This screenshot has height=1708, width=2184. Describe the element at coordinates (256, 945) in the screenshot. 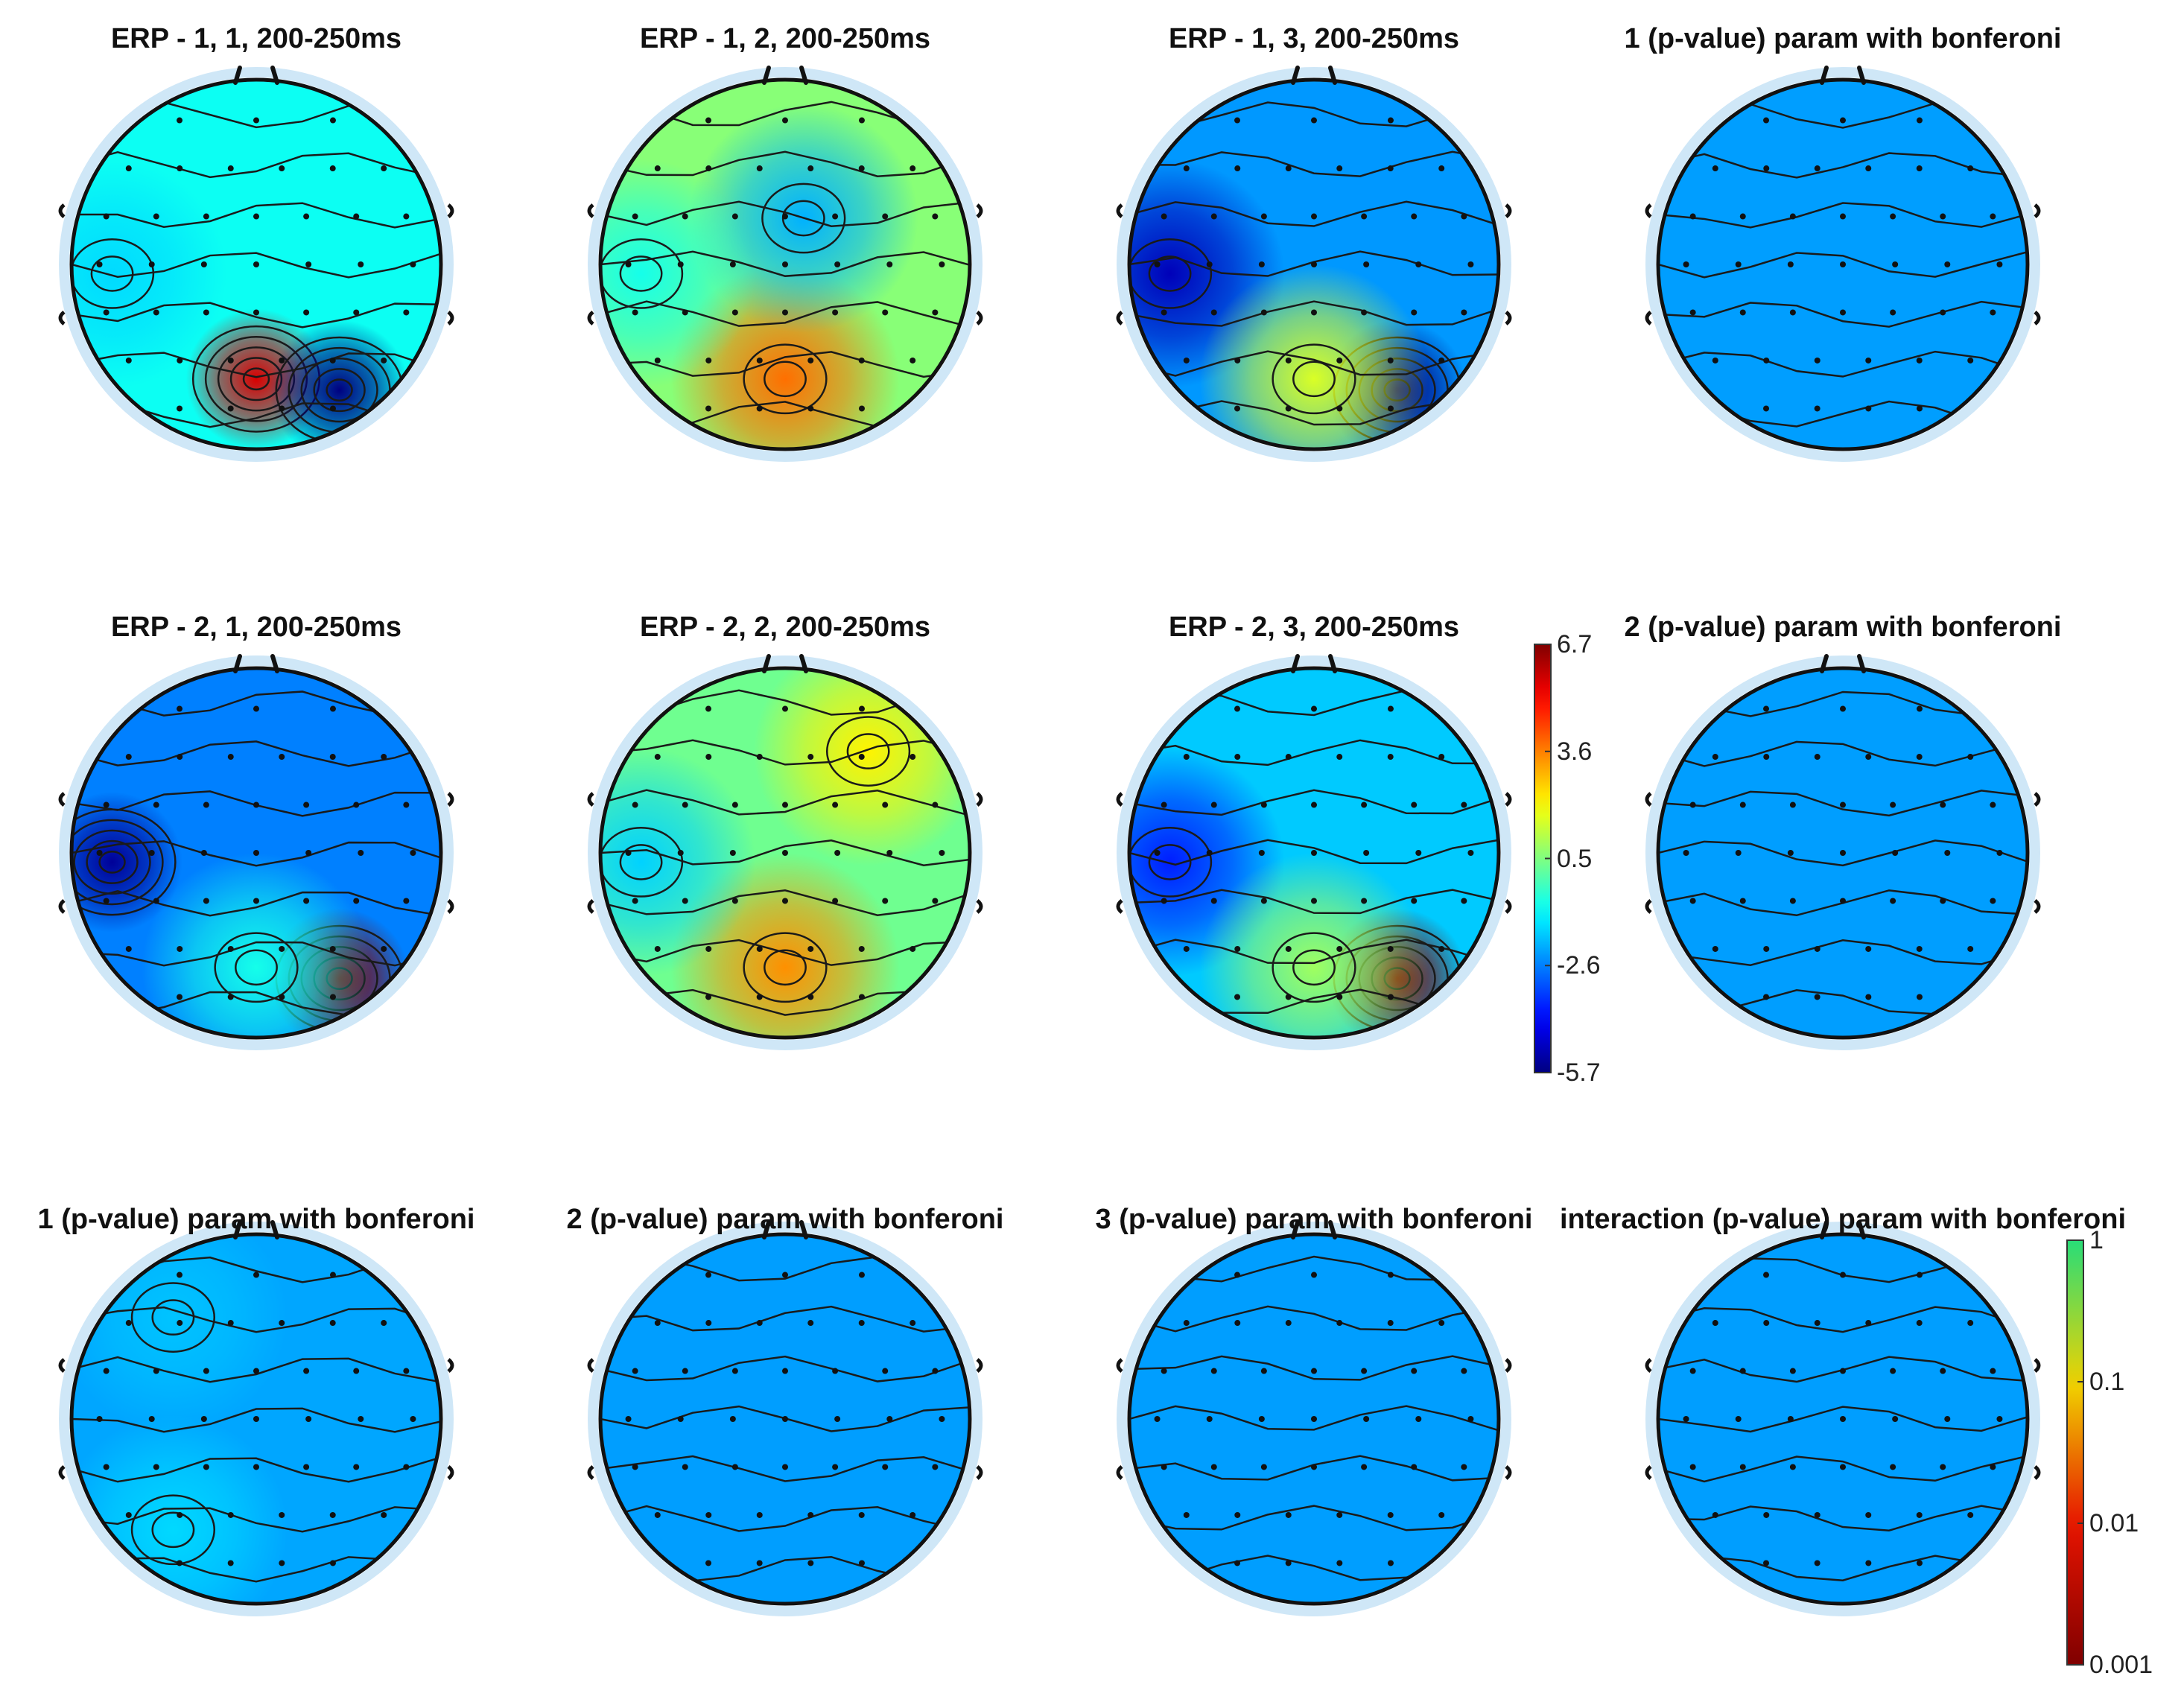

I see `value-blob` at that location.